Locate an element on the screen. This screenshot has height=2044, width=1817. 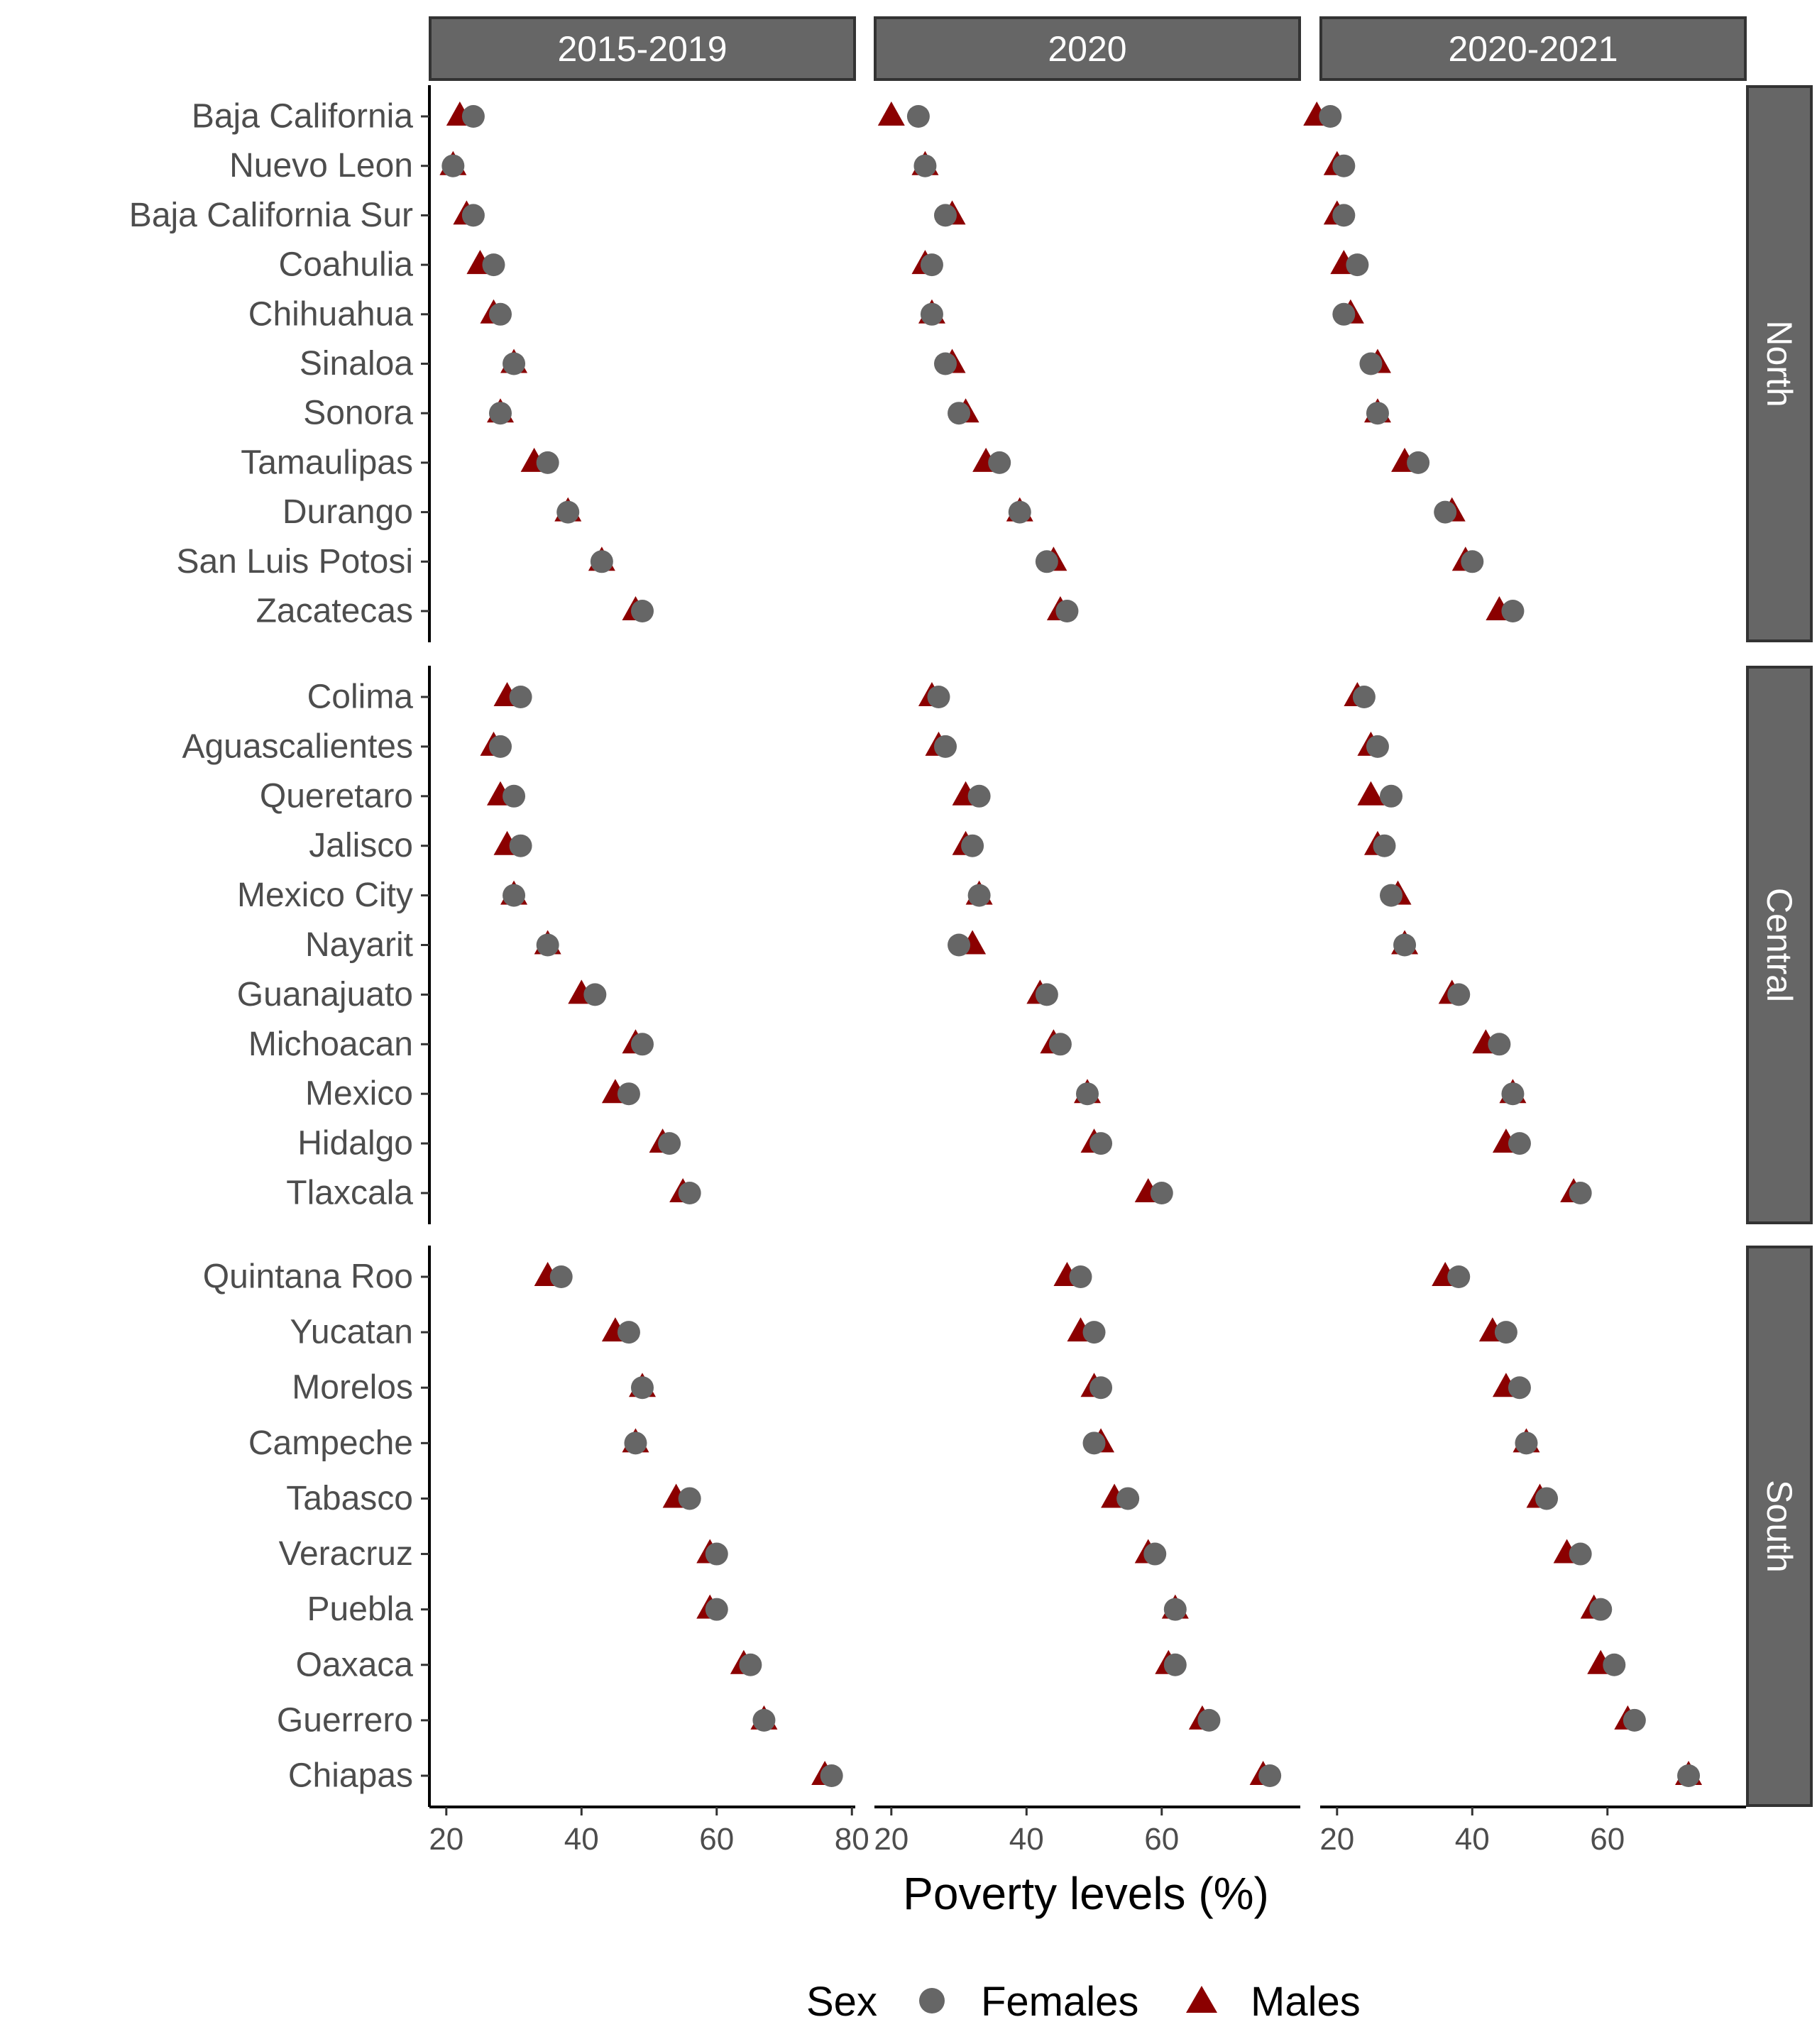
state-label: Sonora is located at coordinates (358, 413).